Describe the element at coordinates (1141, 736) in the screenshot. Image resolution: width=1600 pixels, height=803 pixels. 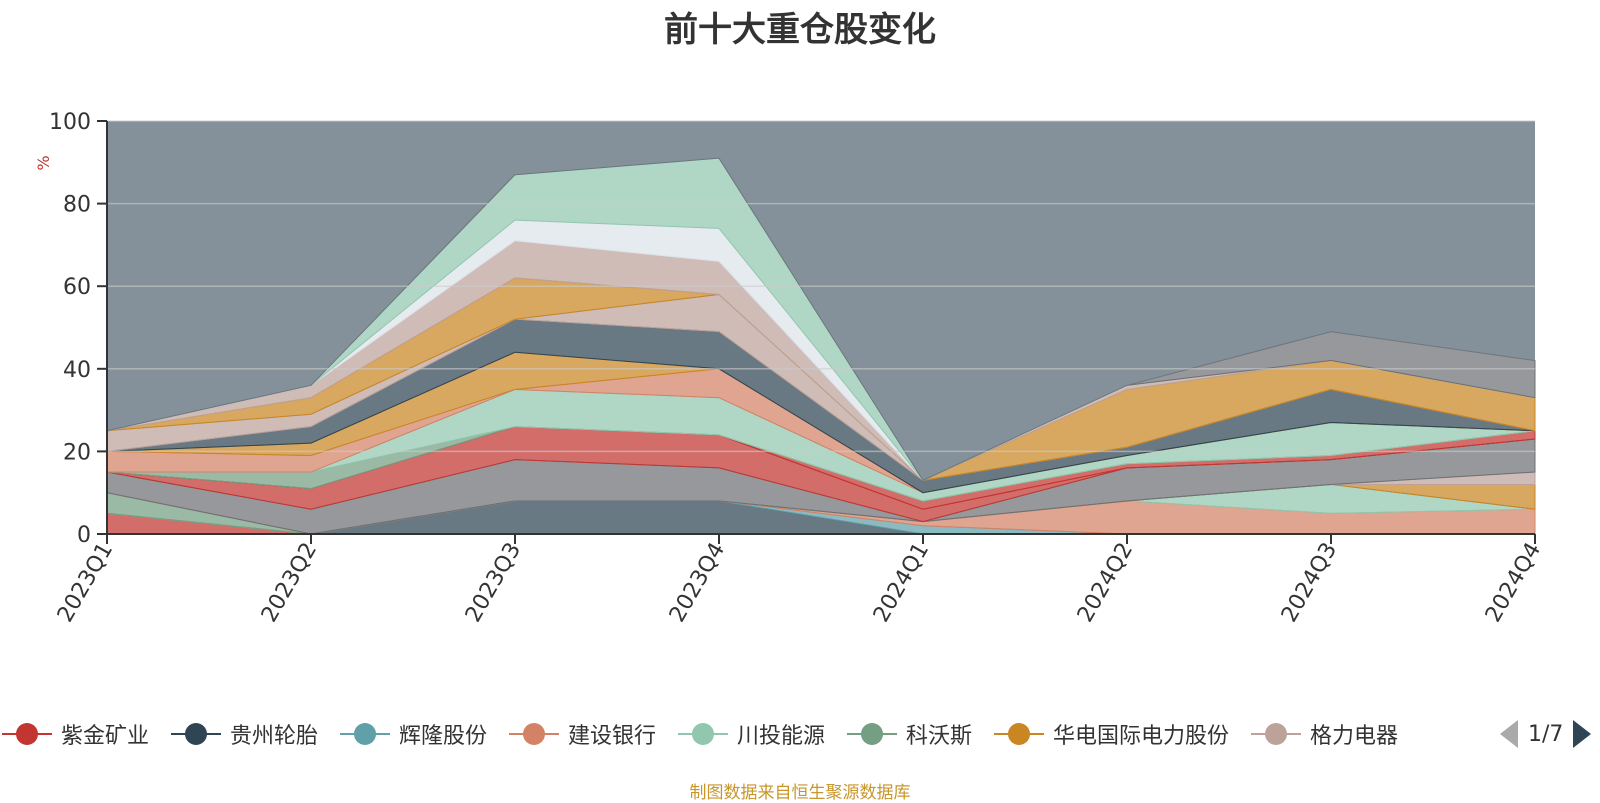
I see `legend-label: 华电国际电力股份` at that location.